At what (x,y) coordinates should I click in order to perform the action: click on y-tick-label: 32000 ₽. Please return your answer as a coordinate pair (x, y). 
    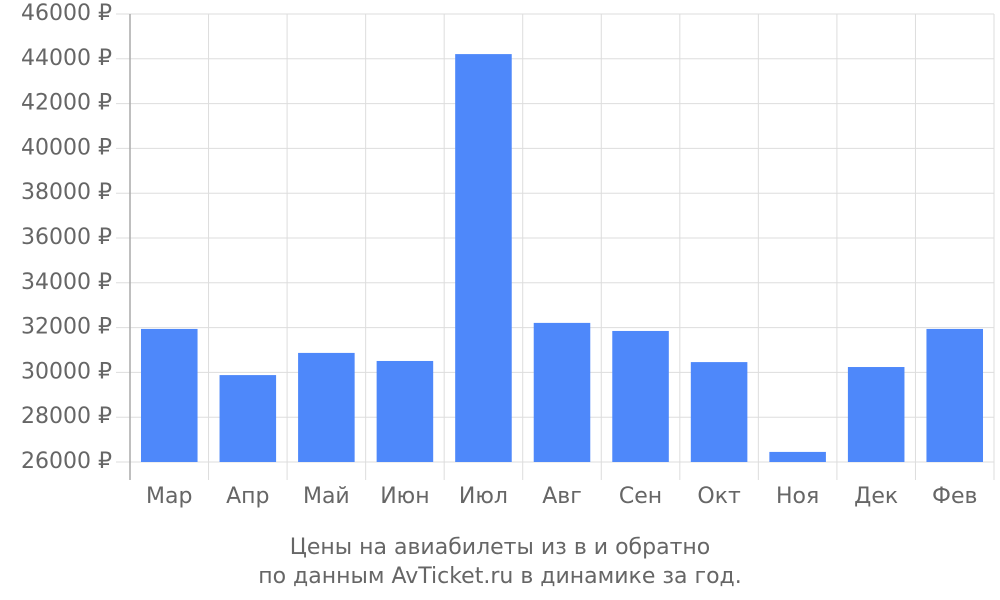
    Looking at the image, I should click on (66, 327).